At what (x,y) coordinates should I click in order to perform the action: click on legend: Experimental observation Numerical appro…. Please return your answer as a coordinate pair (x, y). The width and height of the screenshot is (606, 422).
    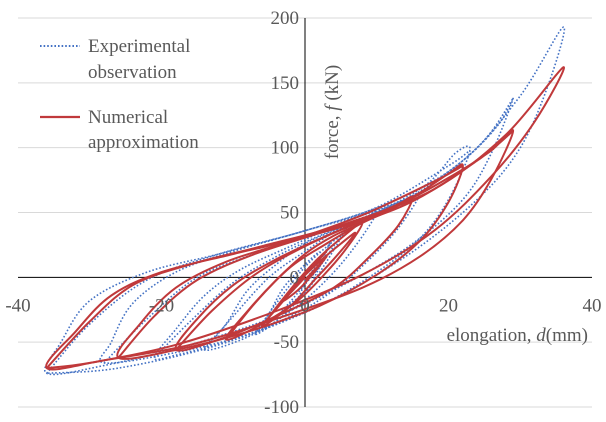
    Looking at the image, I should click on (119, 94).